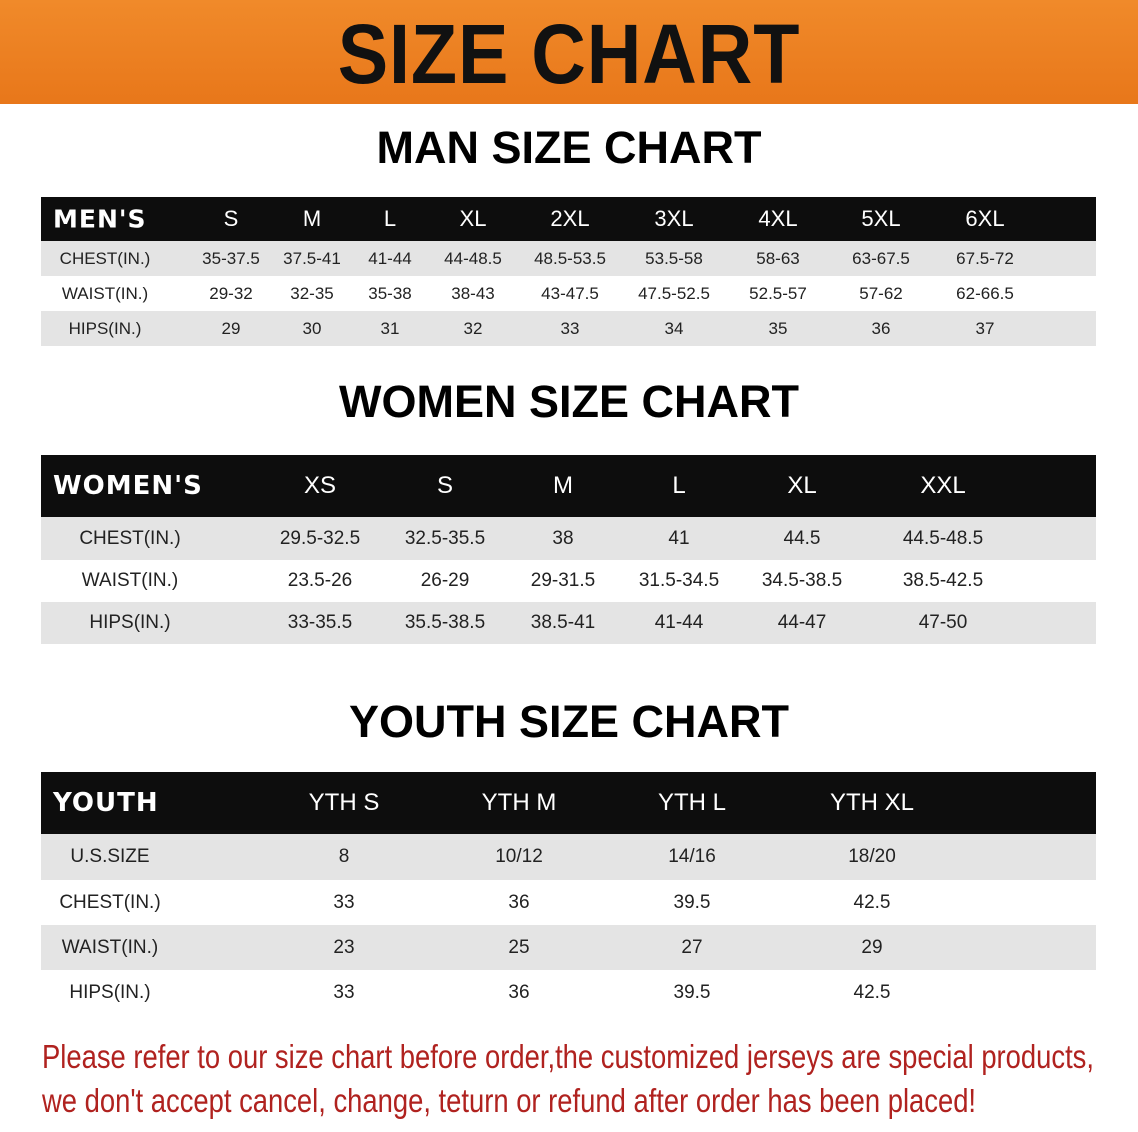 The width and height of the screenshot is (1138, 1132). What do you see at coordinates (778, 218) in the screenshot?
I see `size-column-header: 4XL` at bounding box center [778, 218].